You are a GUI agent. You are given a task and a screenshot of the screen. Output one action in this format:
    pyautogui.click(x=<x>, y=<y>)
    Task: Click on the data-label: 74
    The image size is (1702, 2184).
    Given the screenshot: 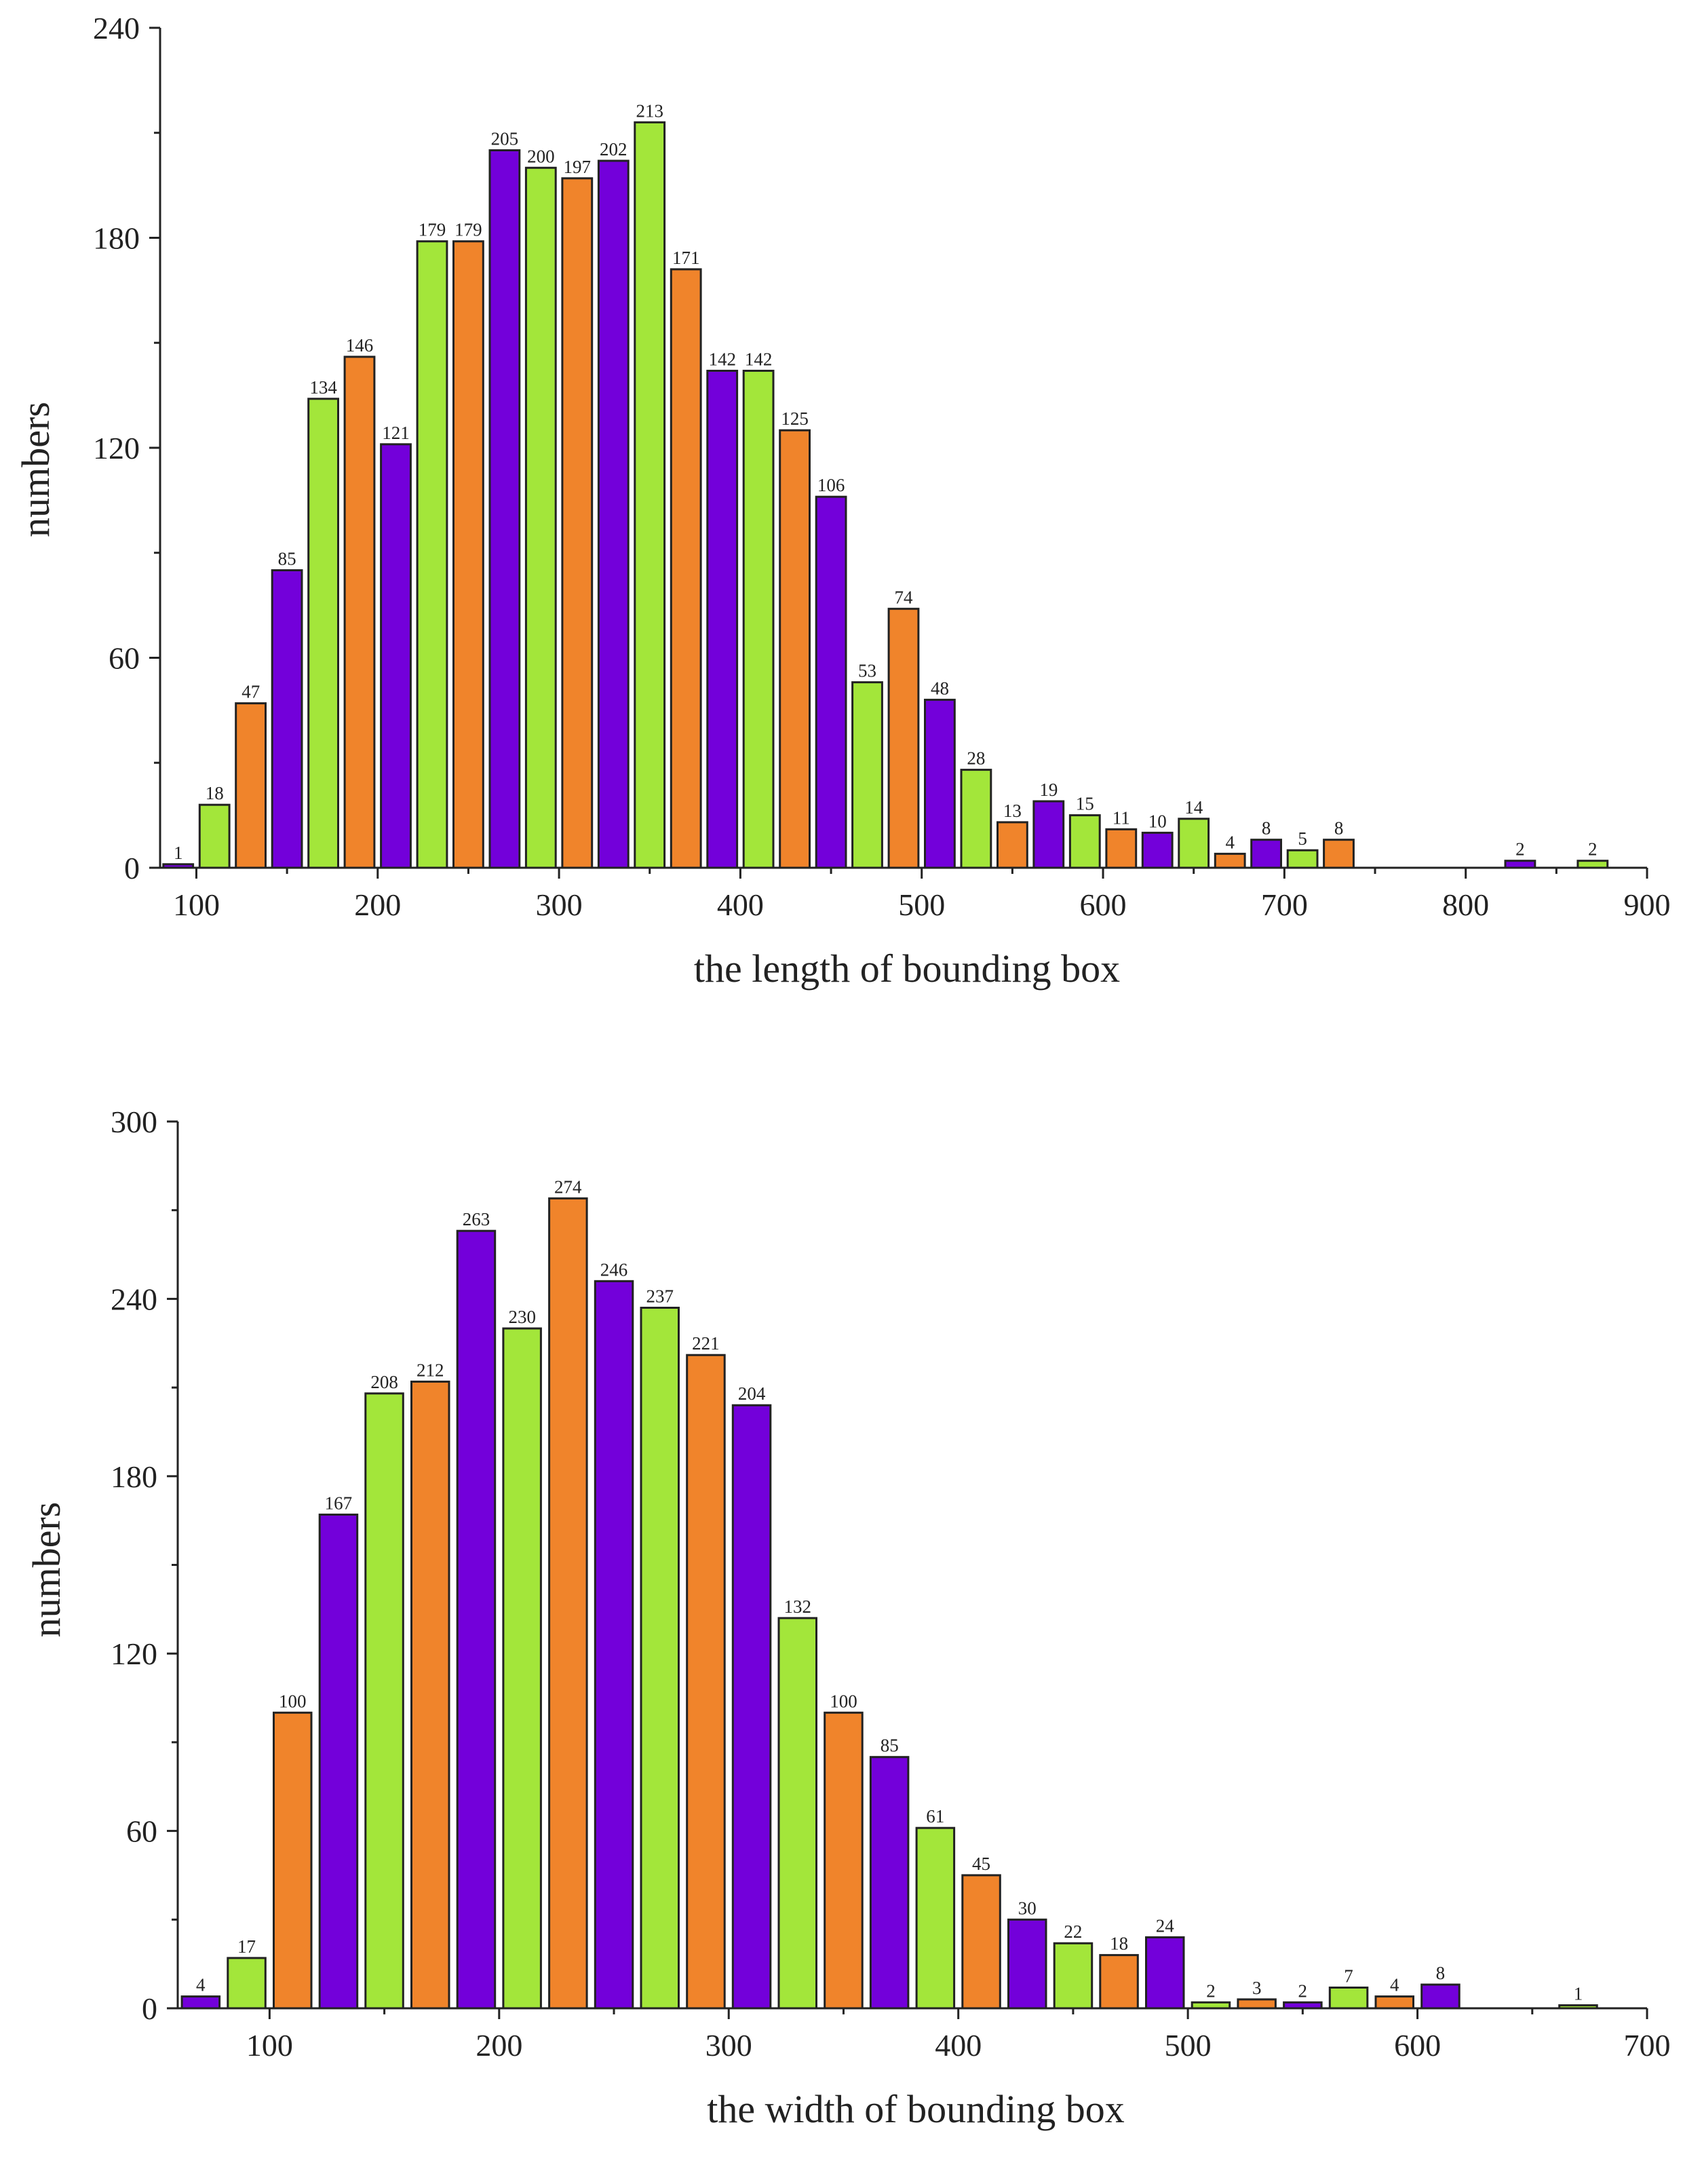 What is the action you would take?
    pyautogui.click(x=904, y=597)
    